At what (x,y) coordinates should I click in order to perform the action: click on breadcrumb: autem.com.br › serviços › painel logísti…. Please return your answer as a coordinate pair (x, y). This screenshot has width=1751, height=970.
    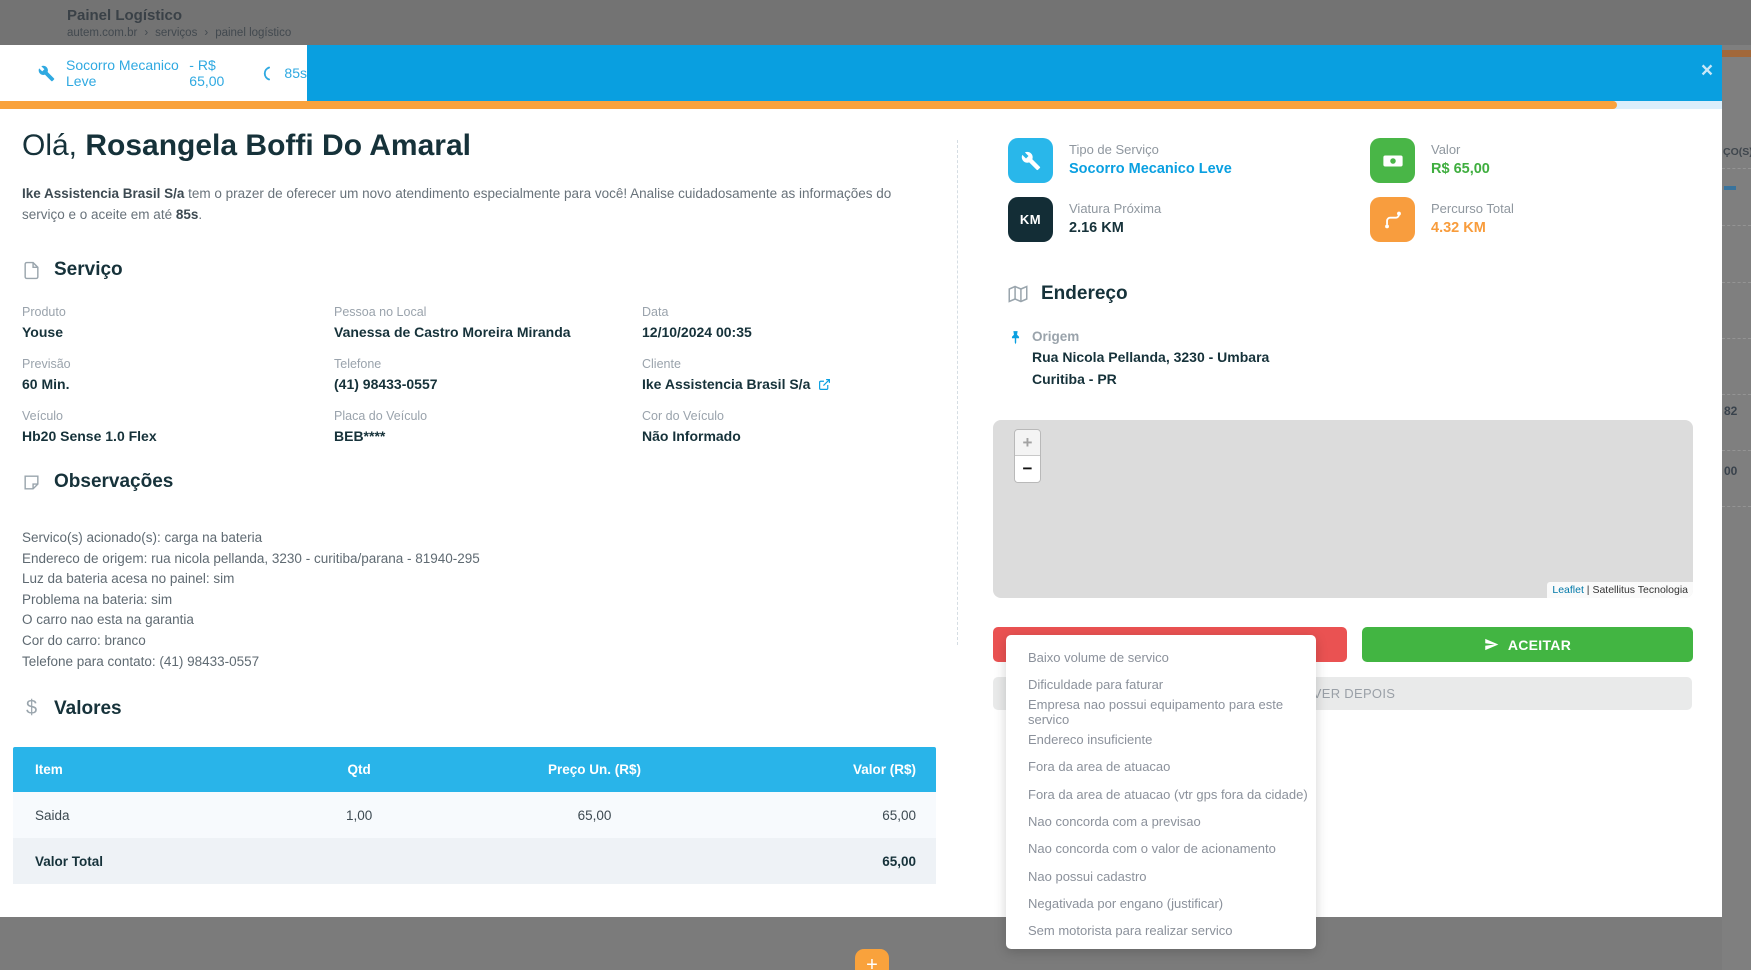
    Looking at the image, I should click on (179, 33).